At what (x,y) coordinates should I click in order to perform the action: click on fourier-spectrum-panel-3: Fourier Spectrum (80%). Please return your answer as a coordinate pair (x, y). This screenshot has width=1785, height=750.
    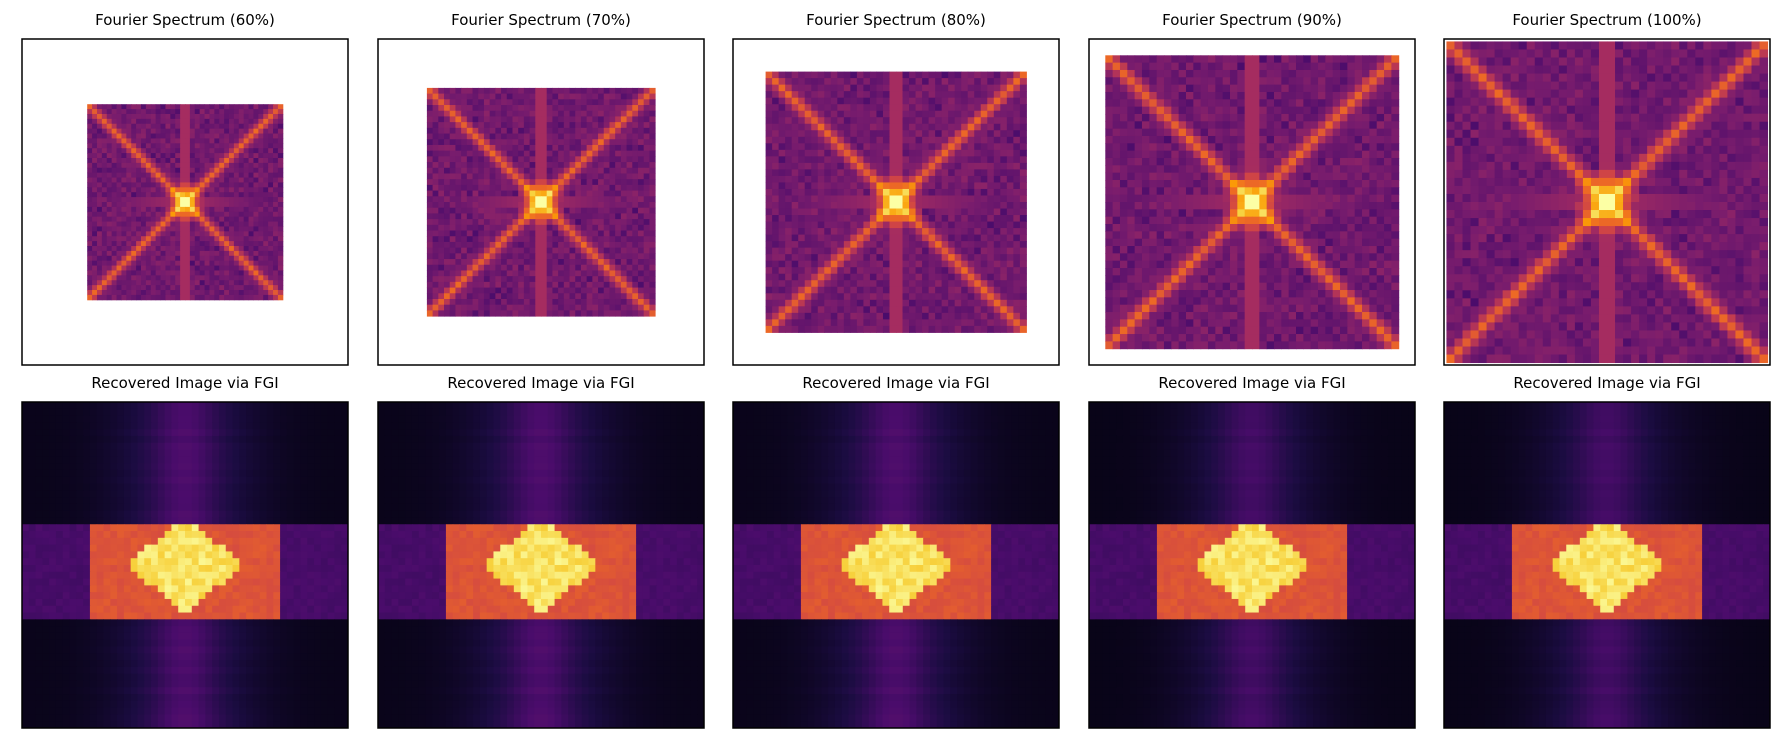
    Looking at the image, I should click on (896, 188).